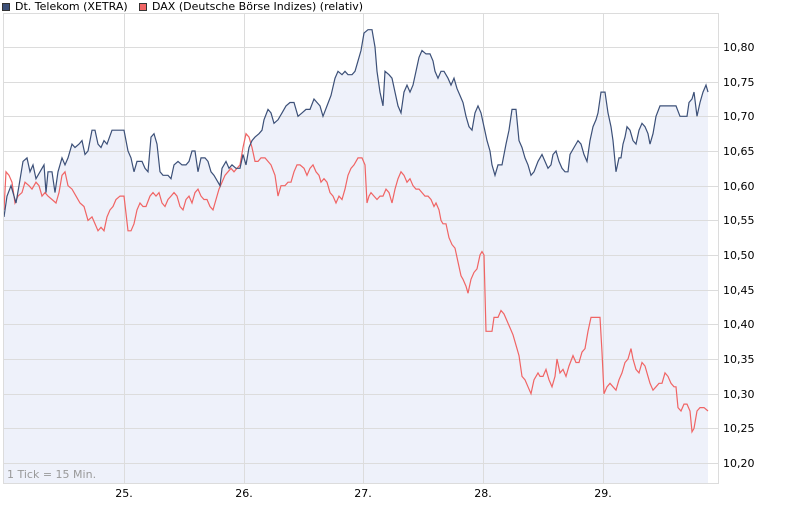 Image resolution: width=793 pixels, height=506 pixels. Describe the element at coordinates (51, 474) in the screenshot. I see `tick-interval-note: 1 Tick = 15 Min.` at that location.